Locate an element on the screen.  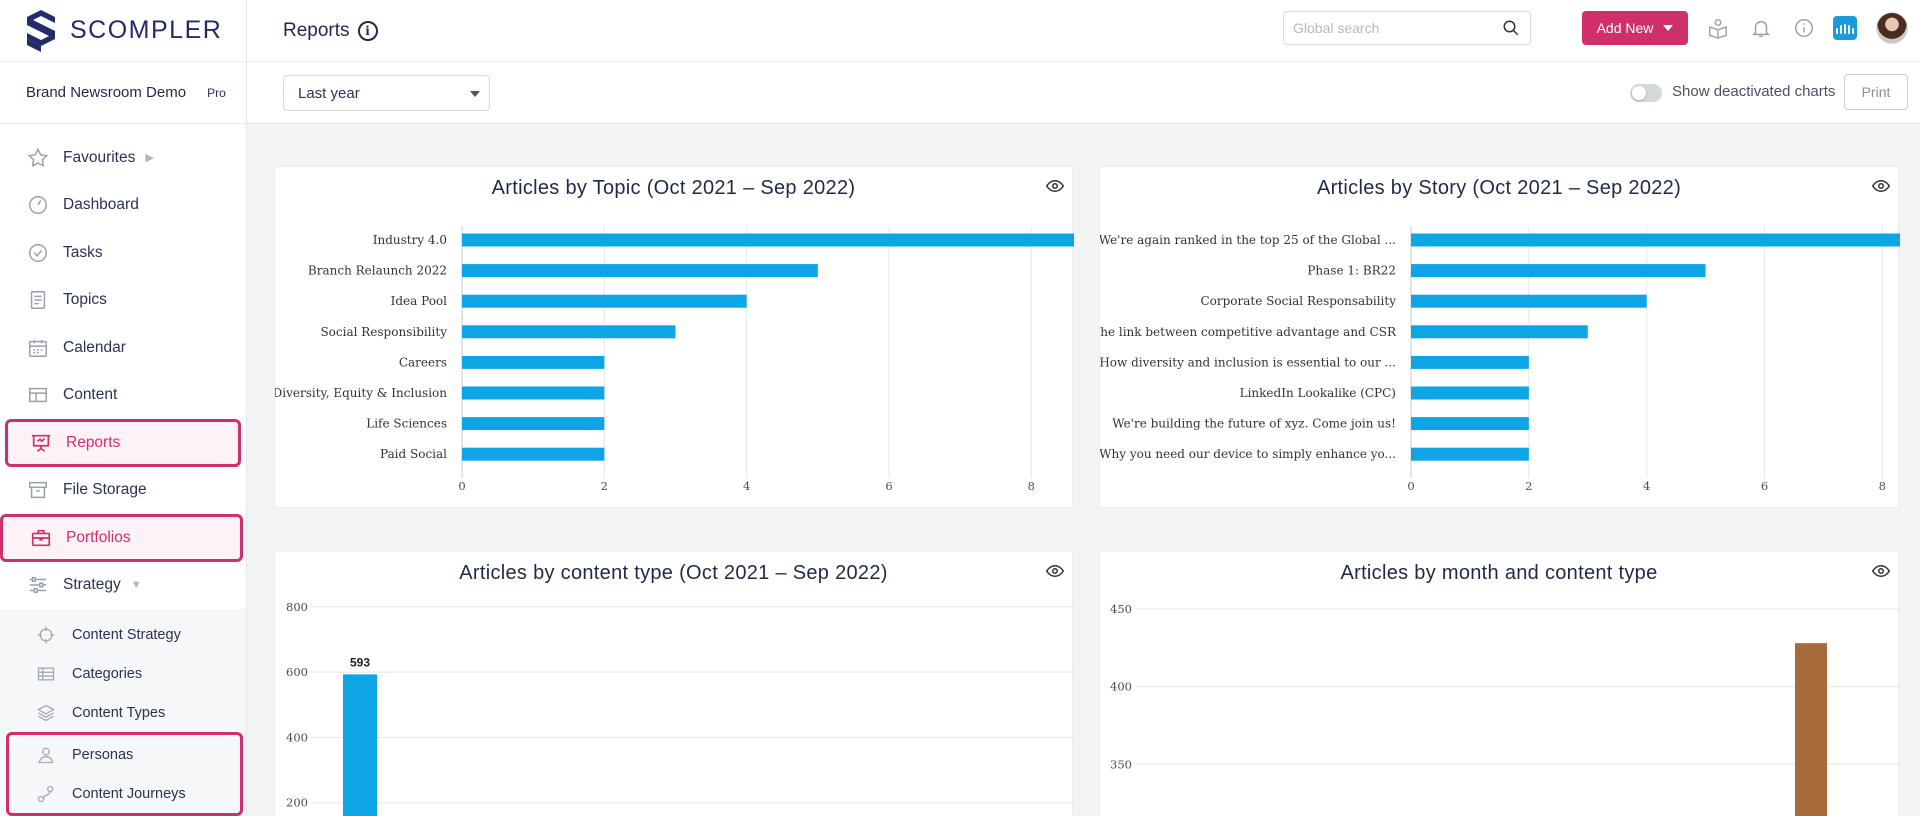
category-label: Life Sciences is located at coordinates (406, 424).